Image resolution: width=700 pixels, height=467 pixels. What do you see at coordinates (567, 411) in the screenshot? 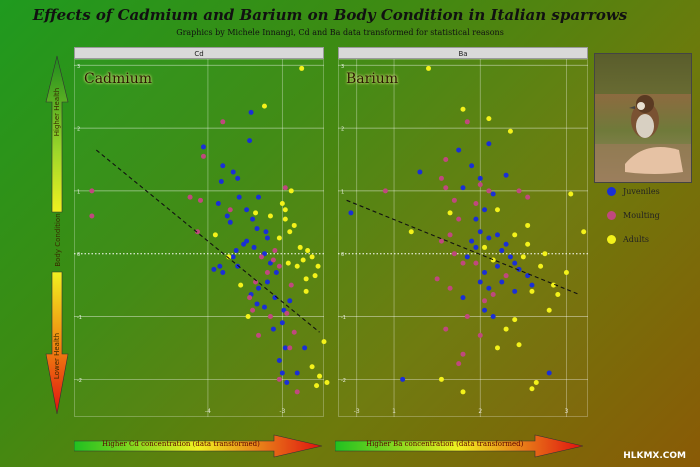
I see `x-tick-label-ba: 3` at bounding box center [567, 411].